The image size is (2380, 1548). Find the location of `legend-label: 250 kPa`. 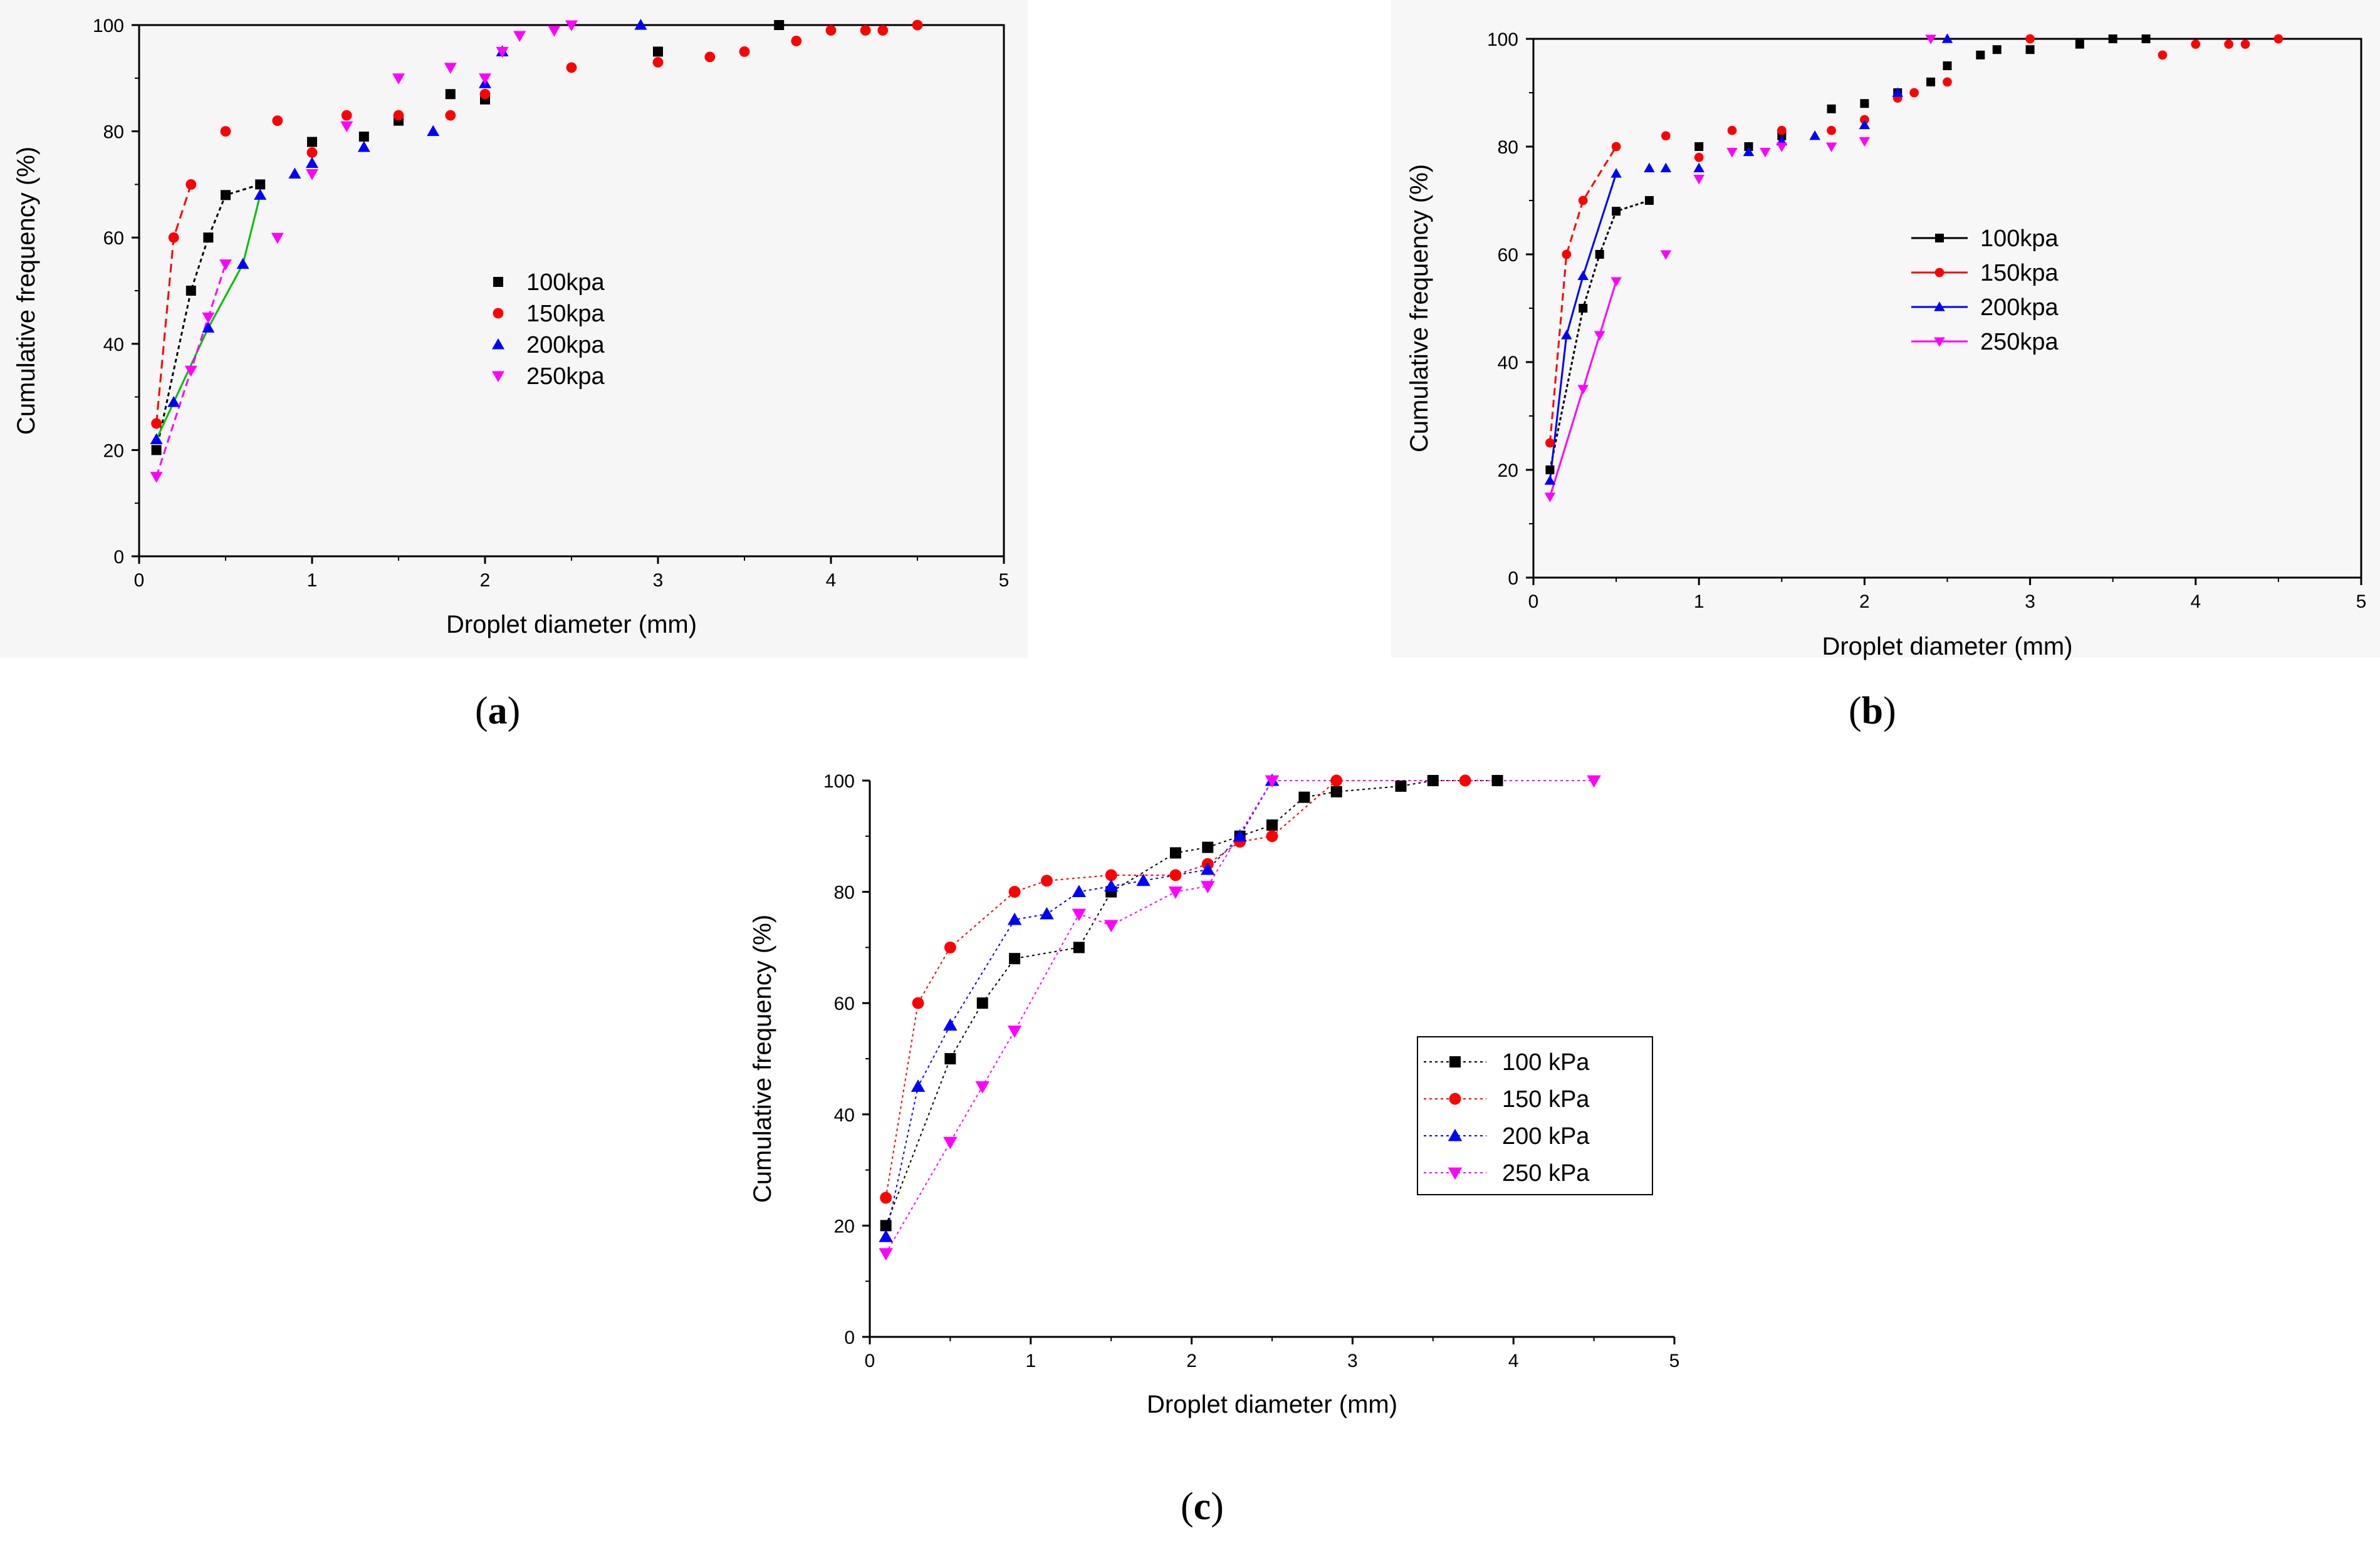

legend-label: 250 kPa is located at coordinates (1546, 1174).